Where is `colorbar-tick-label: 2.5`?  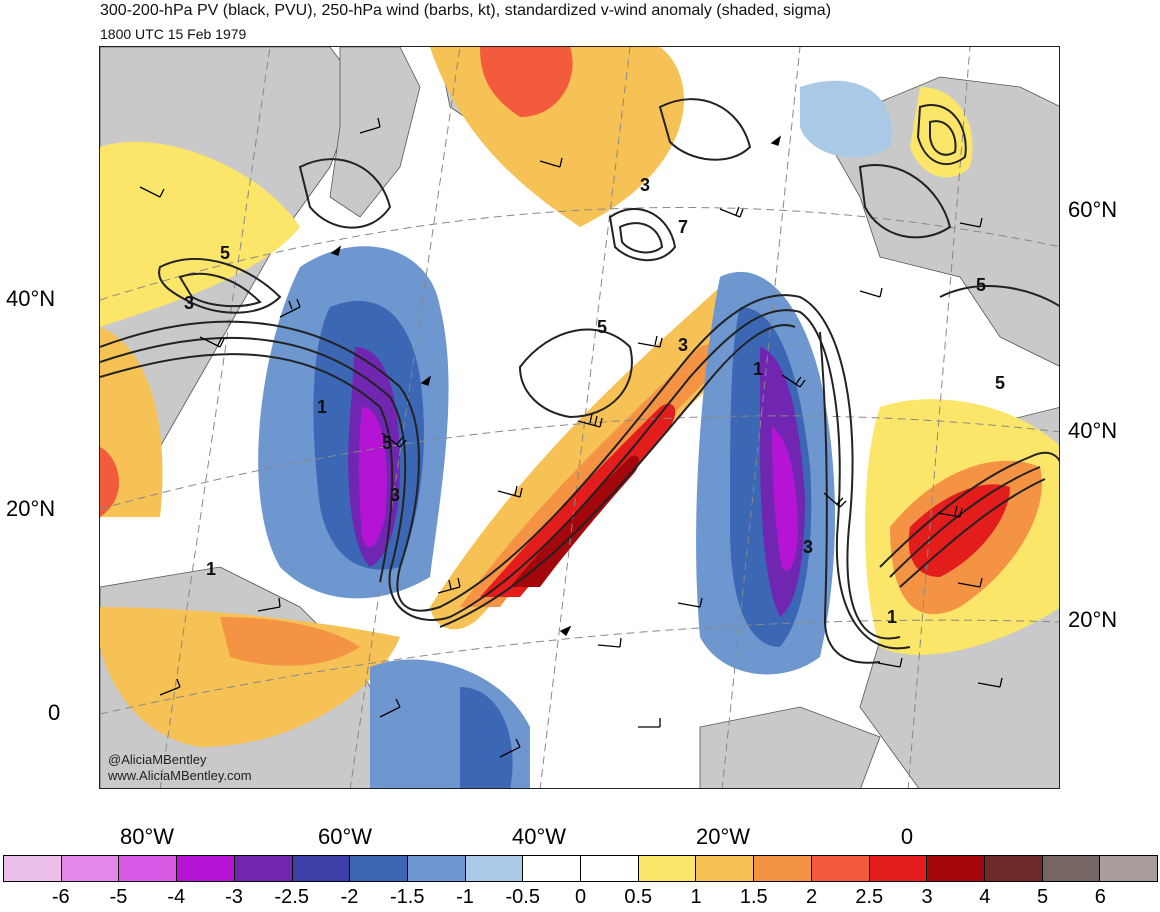 colorbar-tick-label: 2.5 is located at coordinates (869, 897).